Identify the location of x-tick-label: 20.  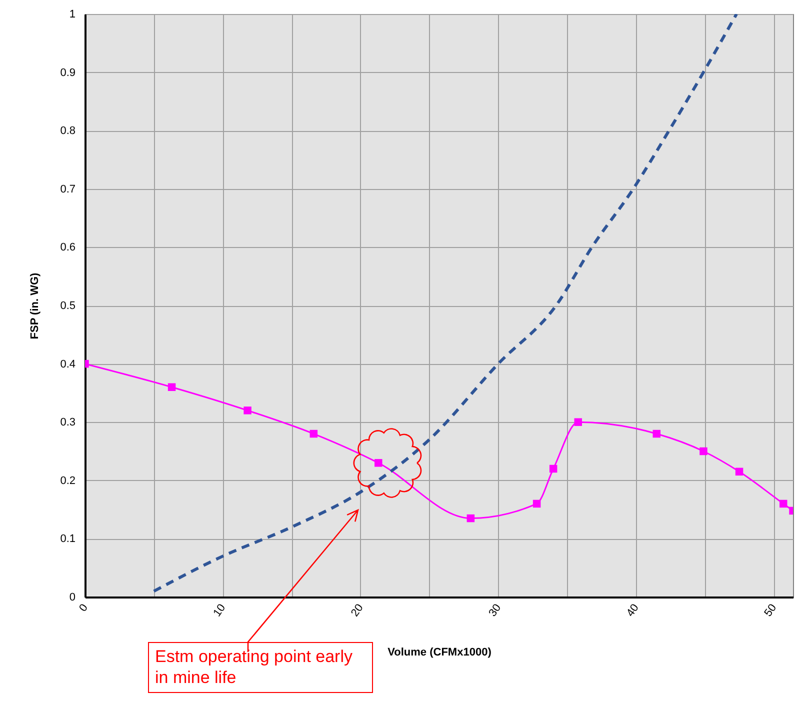
(357, 610).